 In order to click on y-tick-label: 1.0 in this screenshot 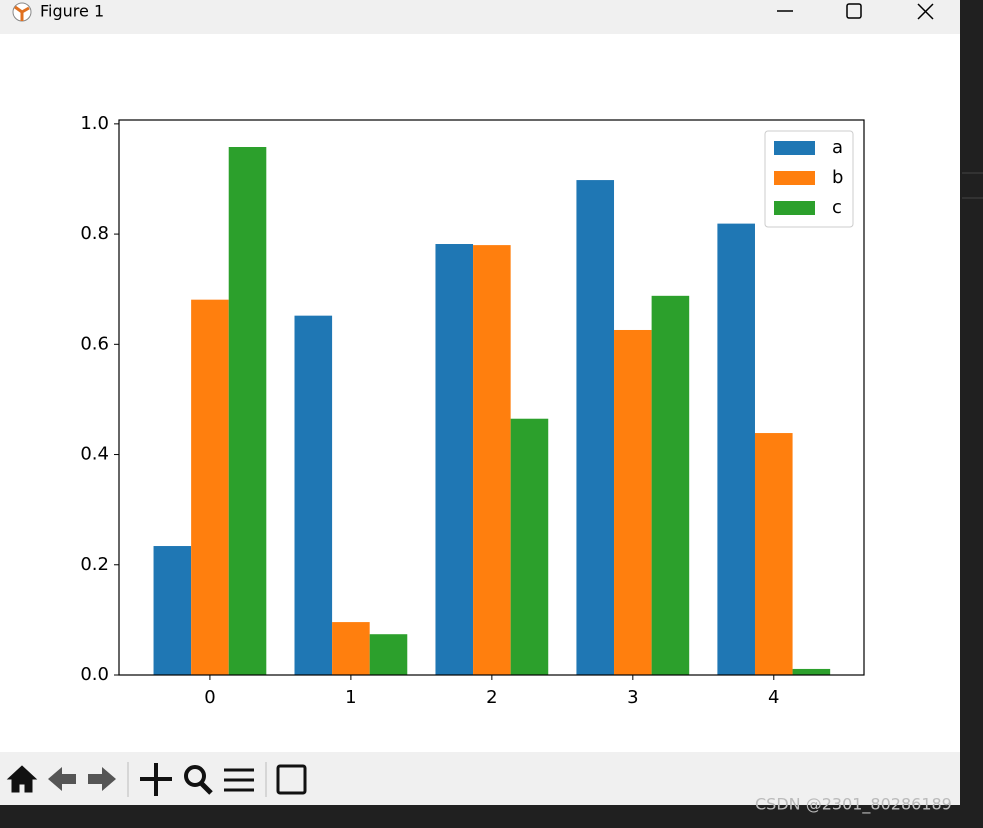, I will do `click(94, 123)`.